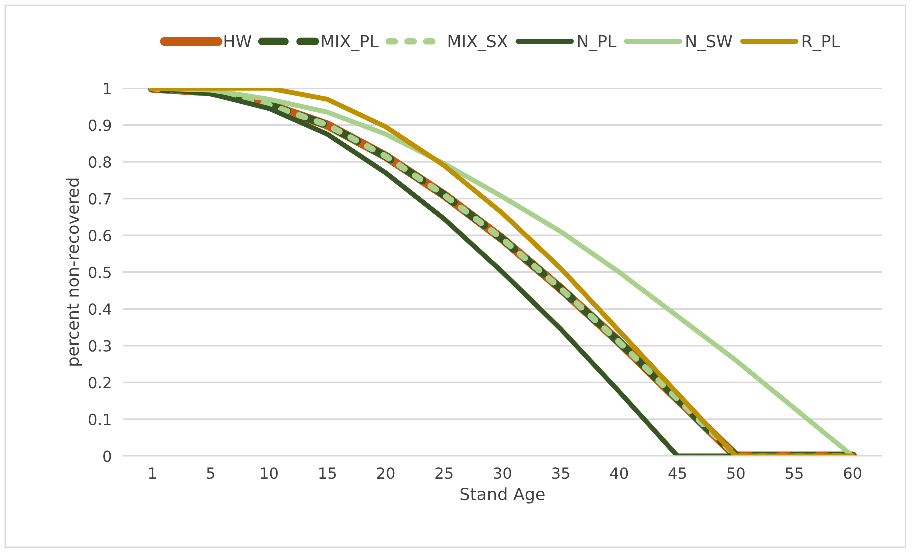  Describe the element at coordinates (386, 474) in the screenshot. I see `x-tick-label: 20` at that location.